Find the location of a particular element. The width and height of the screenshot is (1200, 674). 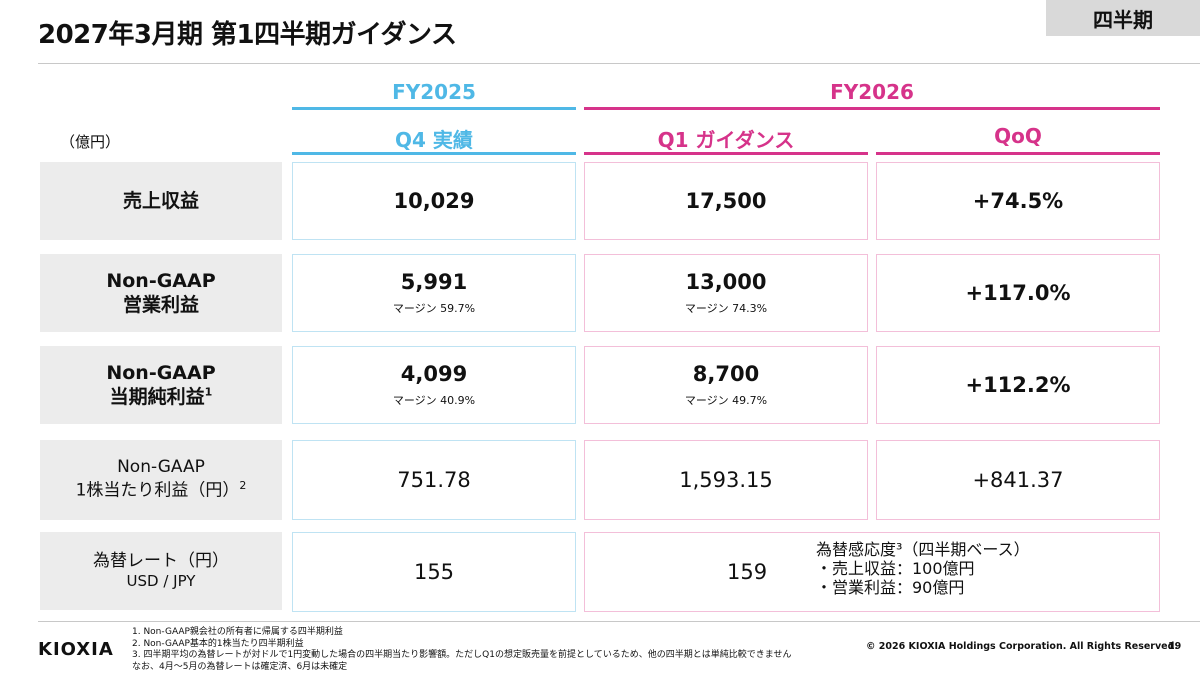

header-divider is located at coordinates (619, 63).